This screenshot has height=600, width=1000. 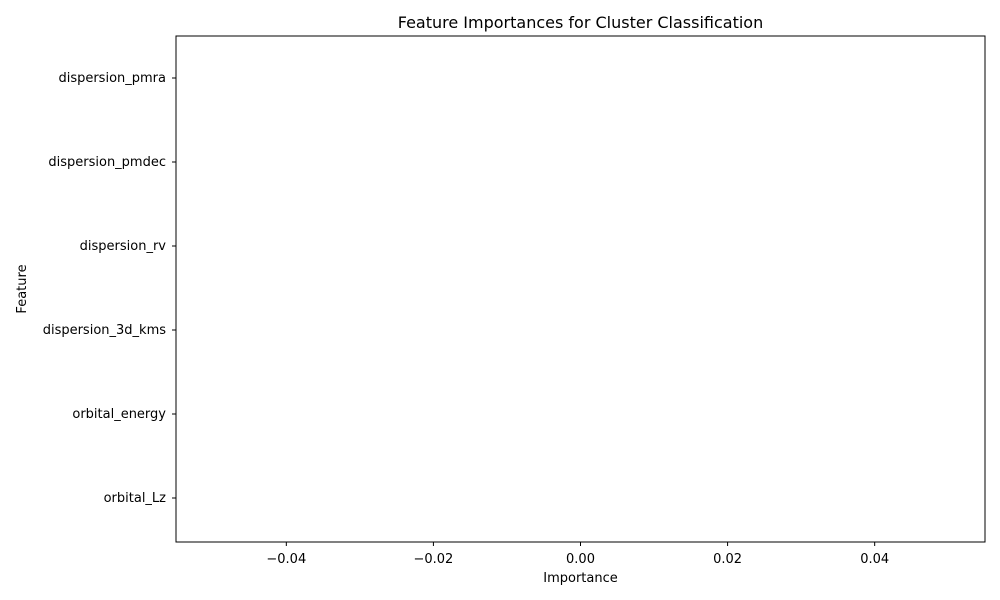 I want to click on x-axis-label: Importance, so click(x=580, y=578).